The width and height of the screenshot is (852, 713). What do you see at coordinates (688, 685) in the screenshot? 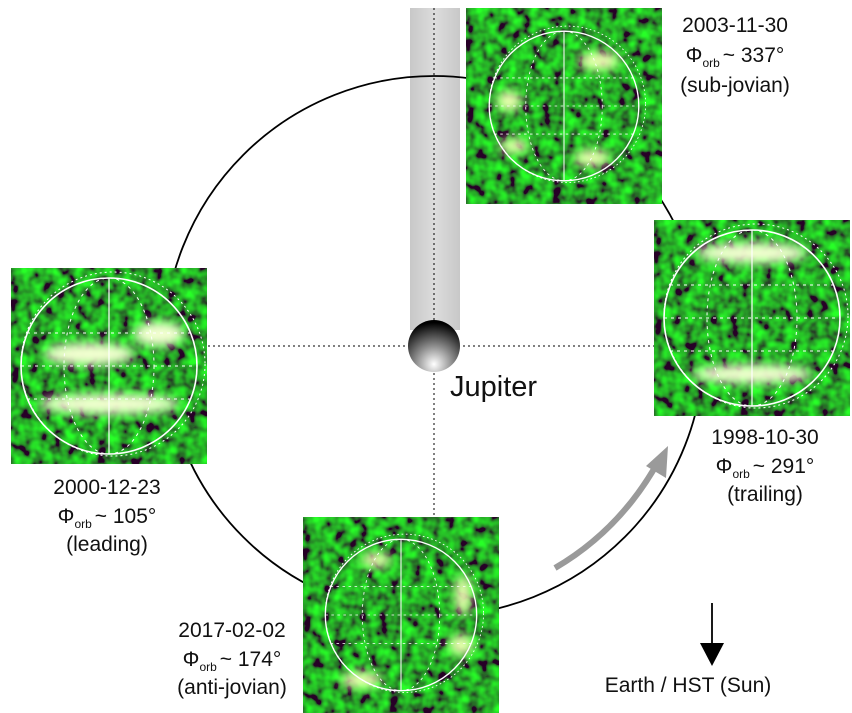
I see `direction-label: Earth / HST (Sun)` at bounding box center [688, 685].